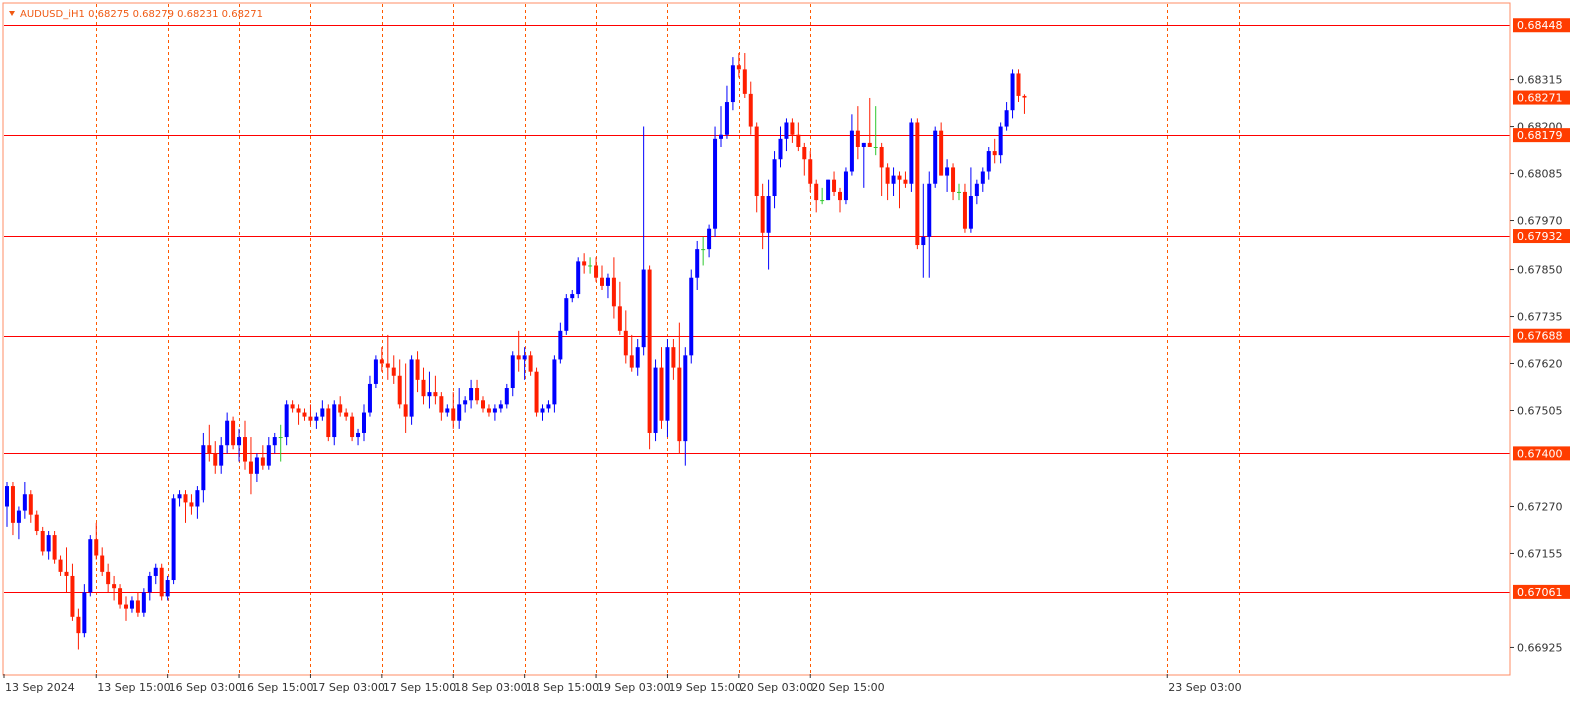  What do you see at coordinates (1541, 236) in the screenshot?
I see `level-price-tag: 0.67932` at bounding box center [1541, 236].